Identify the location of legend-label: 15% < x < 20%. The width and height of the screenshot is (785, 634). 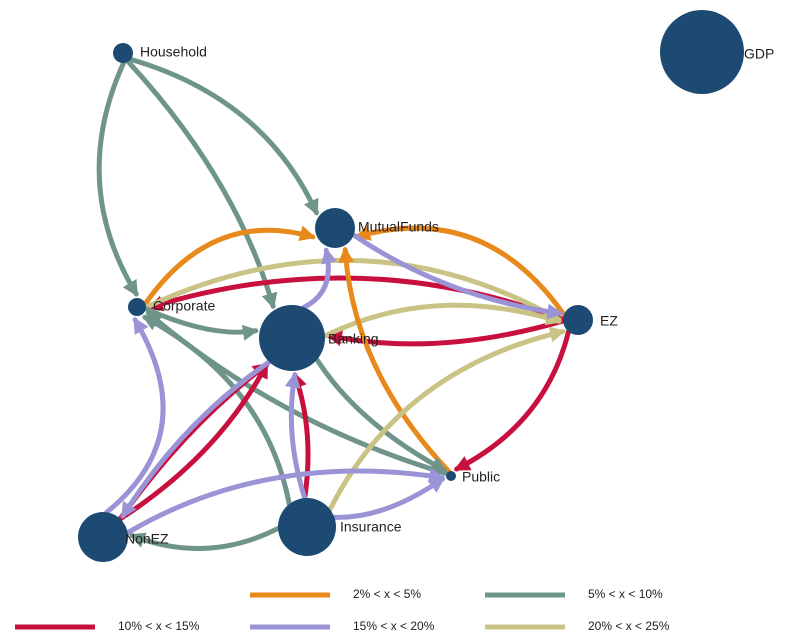
(394, 626).